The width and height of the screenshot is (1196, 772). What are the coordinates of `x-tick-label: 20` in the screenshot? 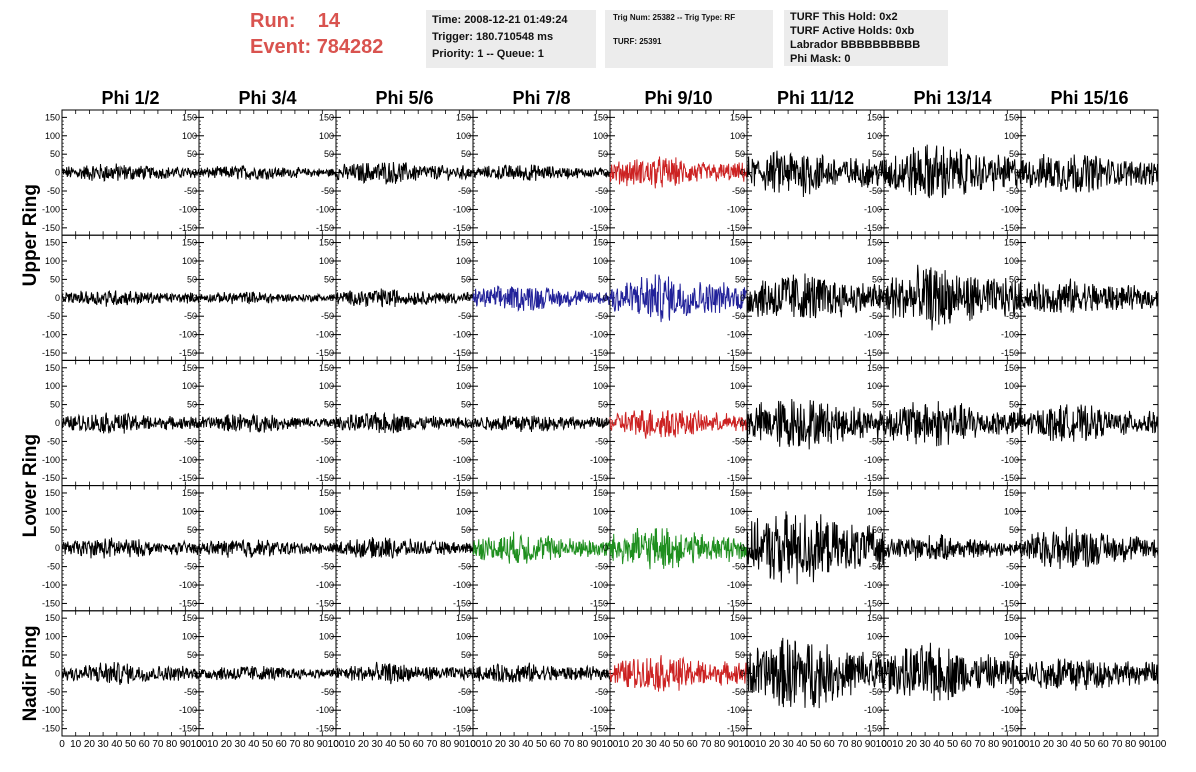 It's located at (90, 744).